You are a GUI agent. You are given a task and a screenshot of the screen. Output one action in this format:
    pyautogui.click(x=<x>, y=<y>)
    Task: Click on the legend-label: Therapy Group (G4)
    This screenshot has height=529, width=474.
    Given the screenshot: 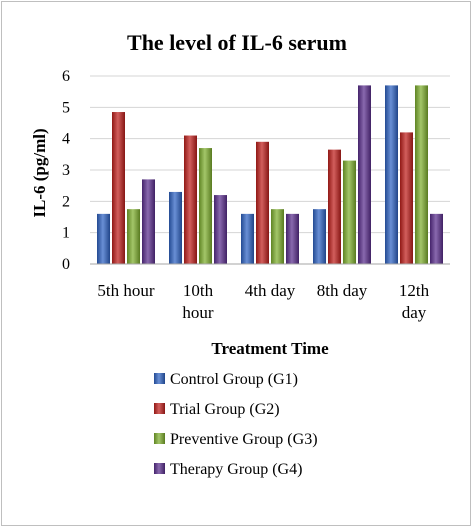 What is the action you would take?
    pyautogui.click(x=236, y=469)
    